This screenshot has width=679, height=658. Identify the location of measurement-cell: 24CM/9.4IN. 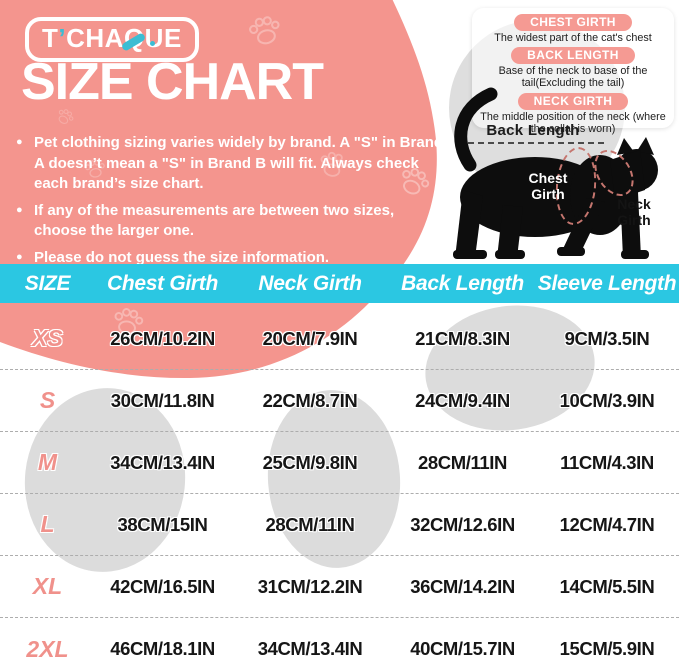
(462, 400).